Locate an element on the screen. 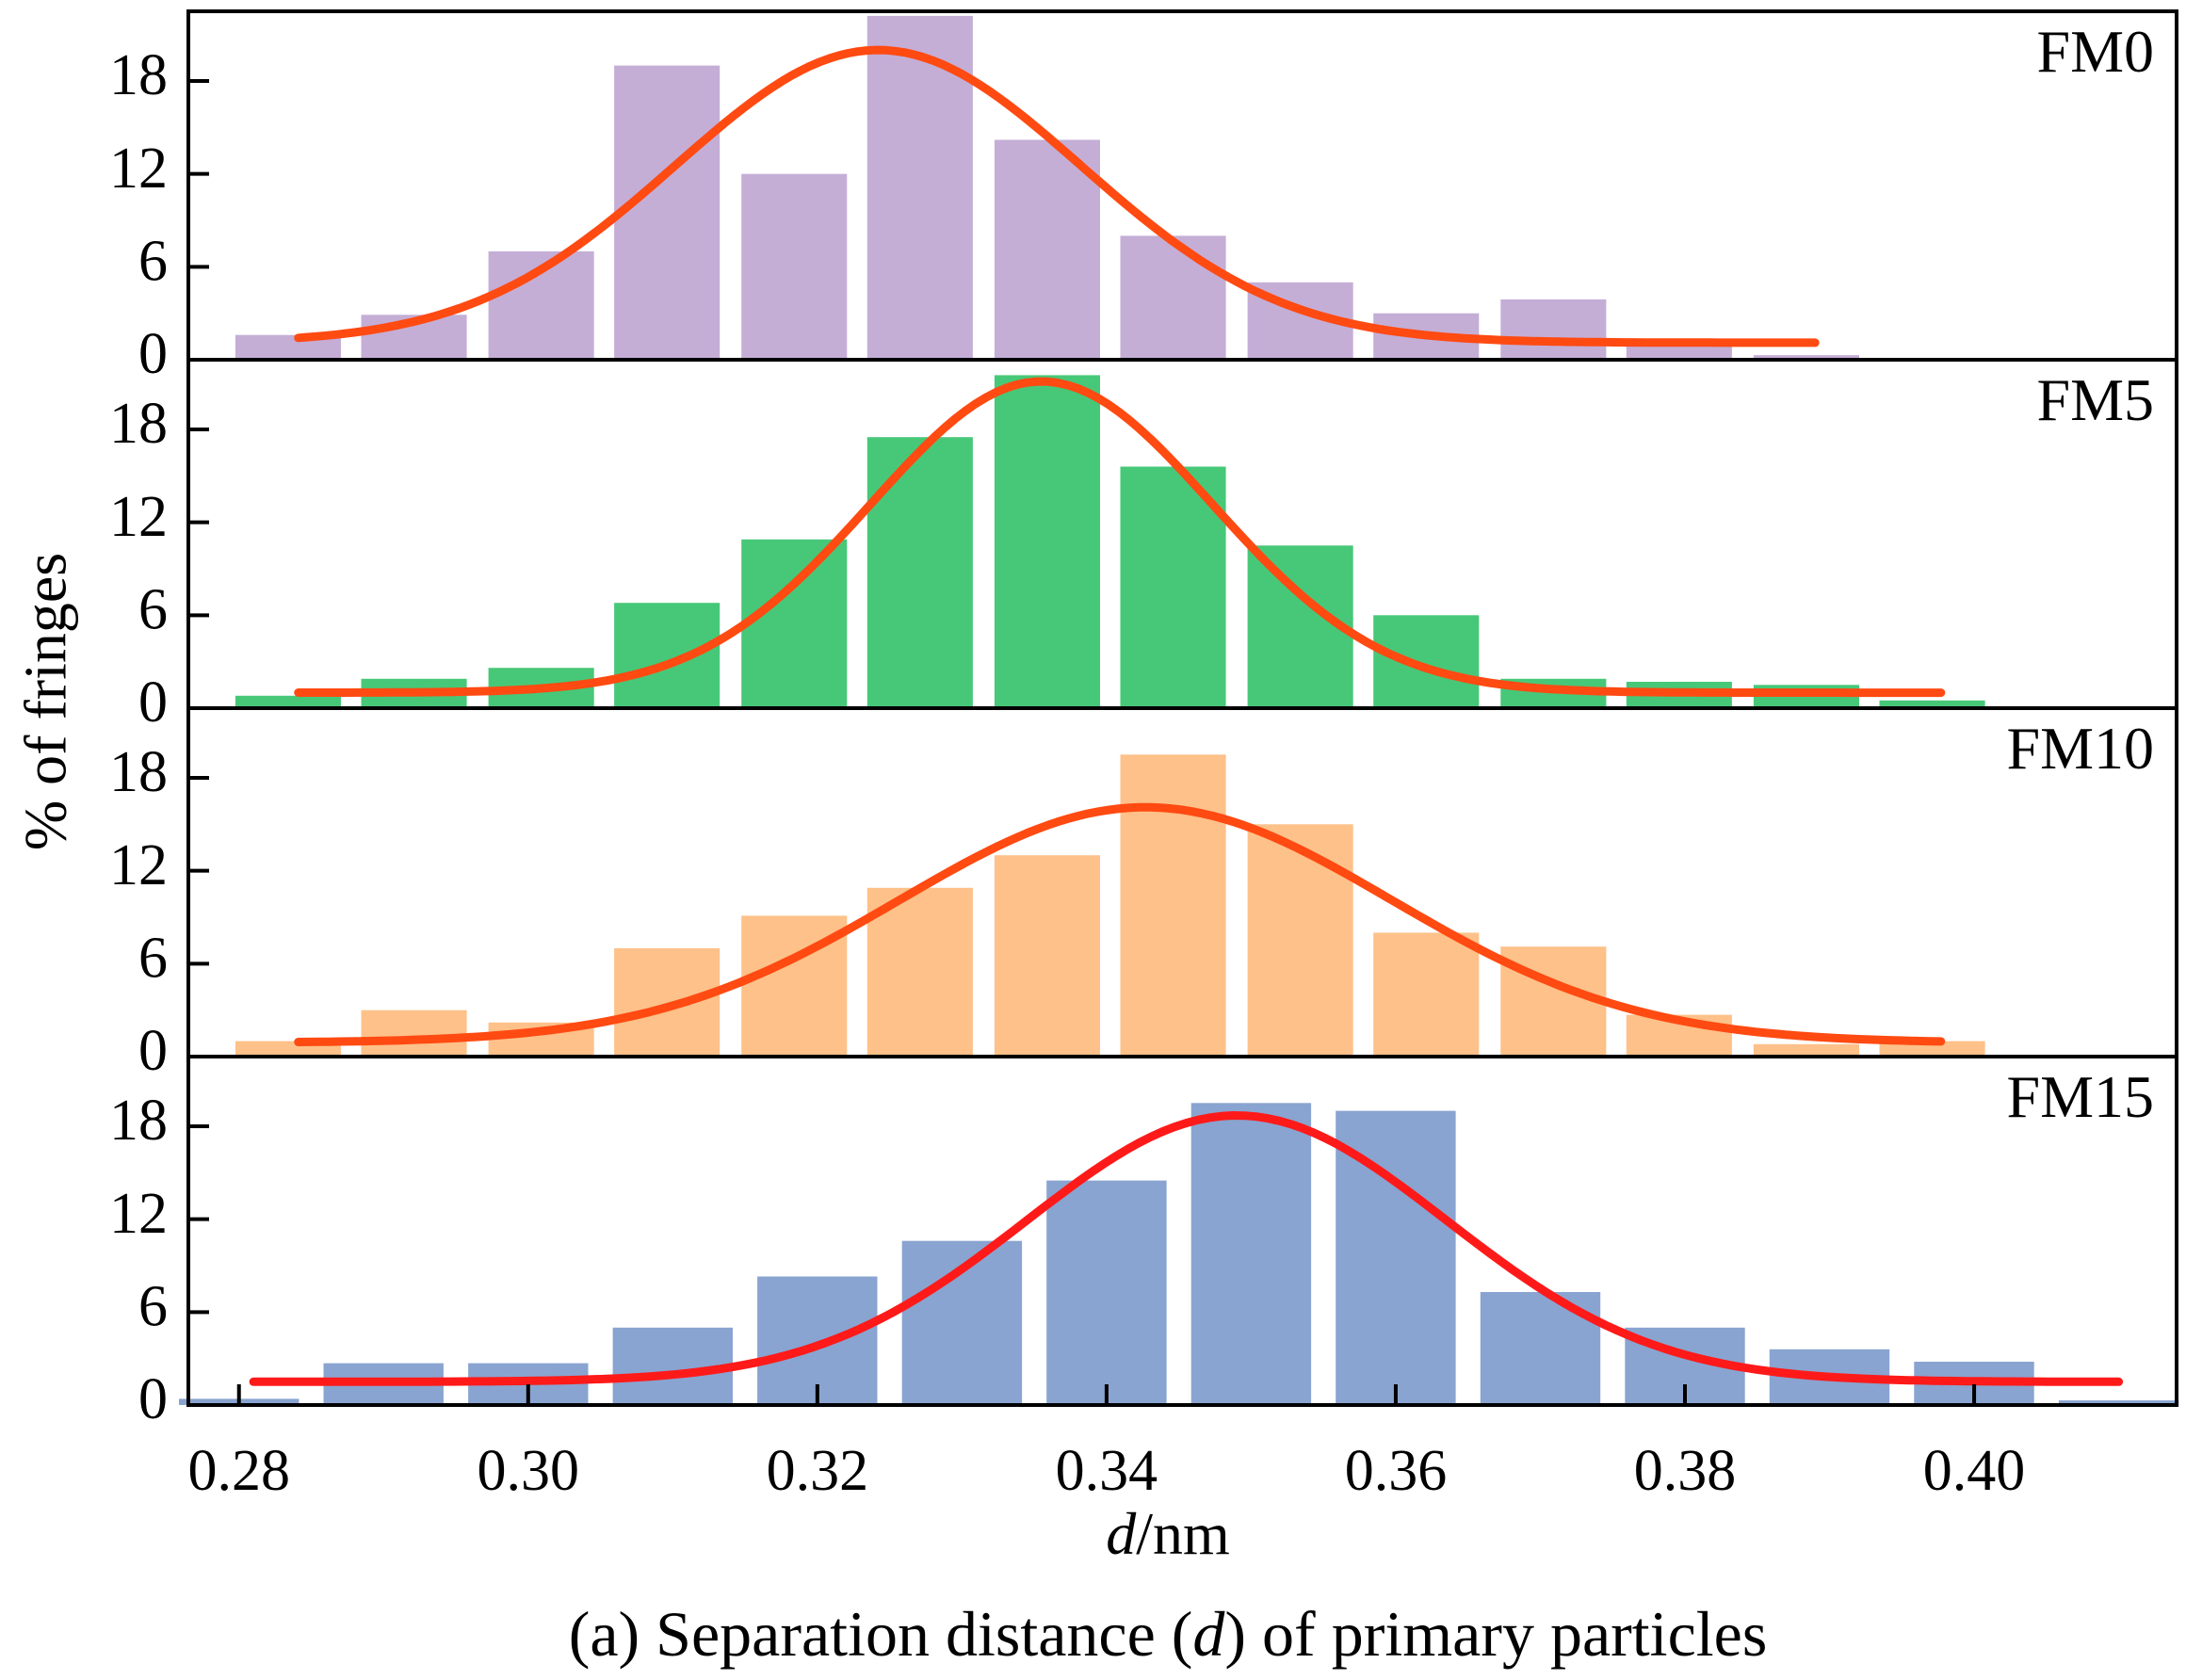 The width and height of the screenshot is (2186, 1680). x-tick-label: 0.38 is located at coordinates (1685, 1471).